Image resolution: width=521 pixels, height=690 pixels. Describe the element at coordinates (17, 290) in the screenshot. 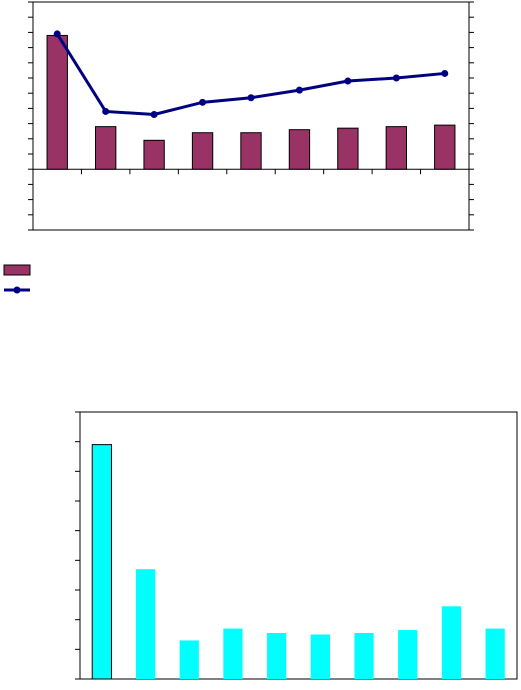

I see `legend-line-marker` at that location.